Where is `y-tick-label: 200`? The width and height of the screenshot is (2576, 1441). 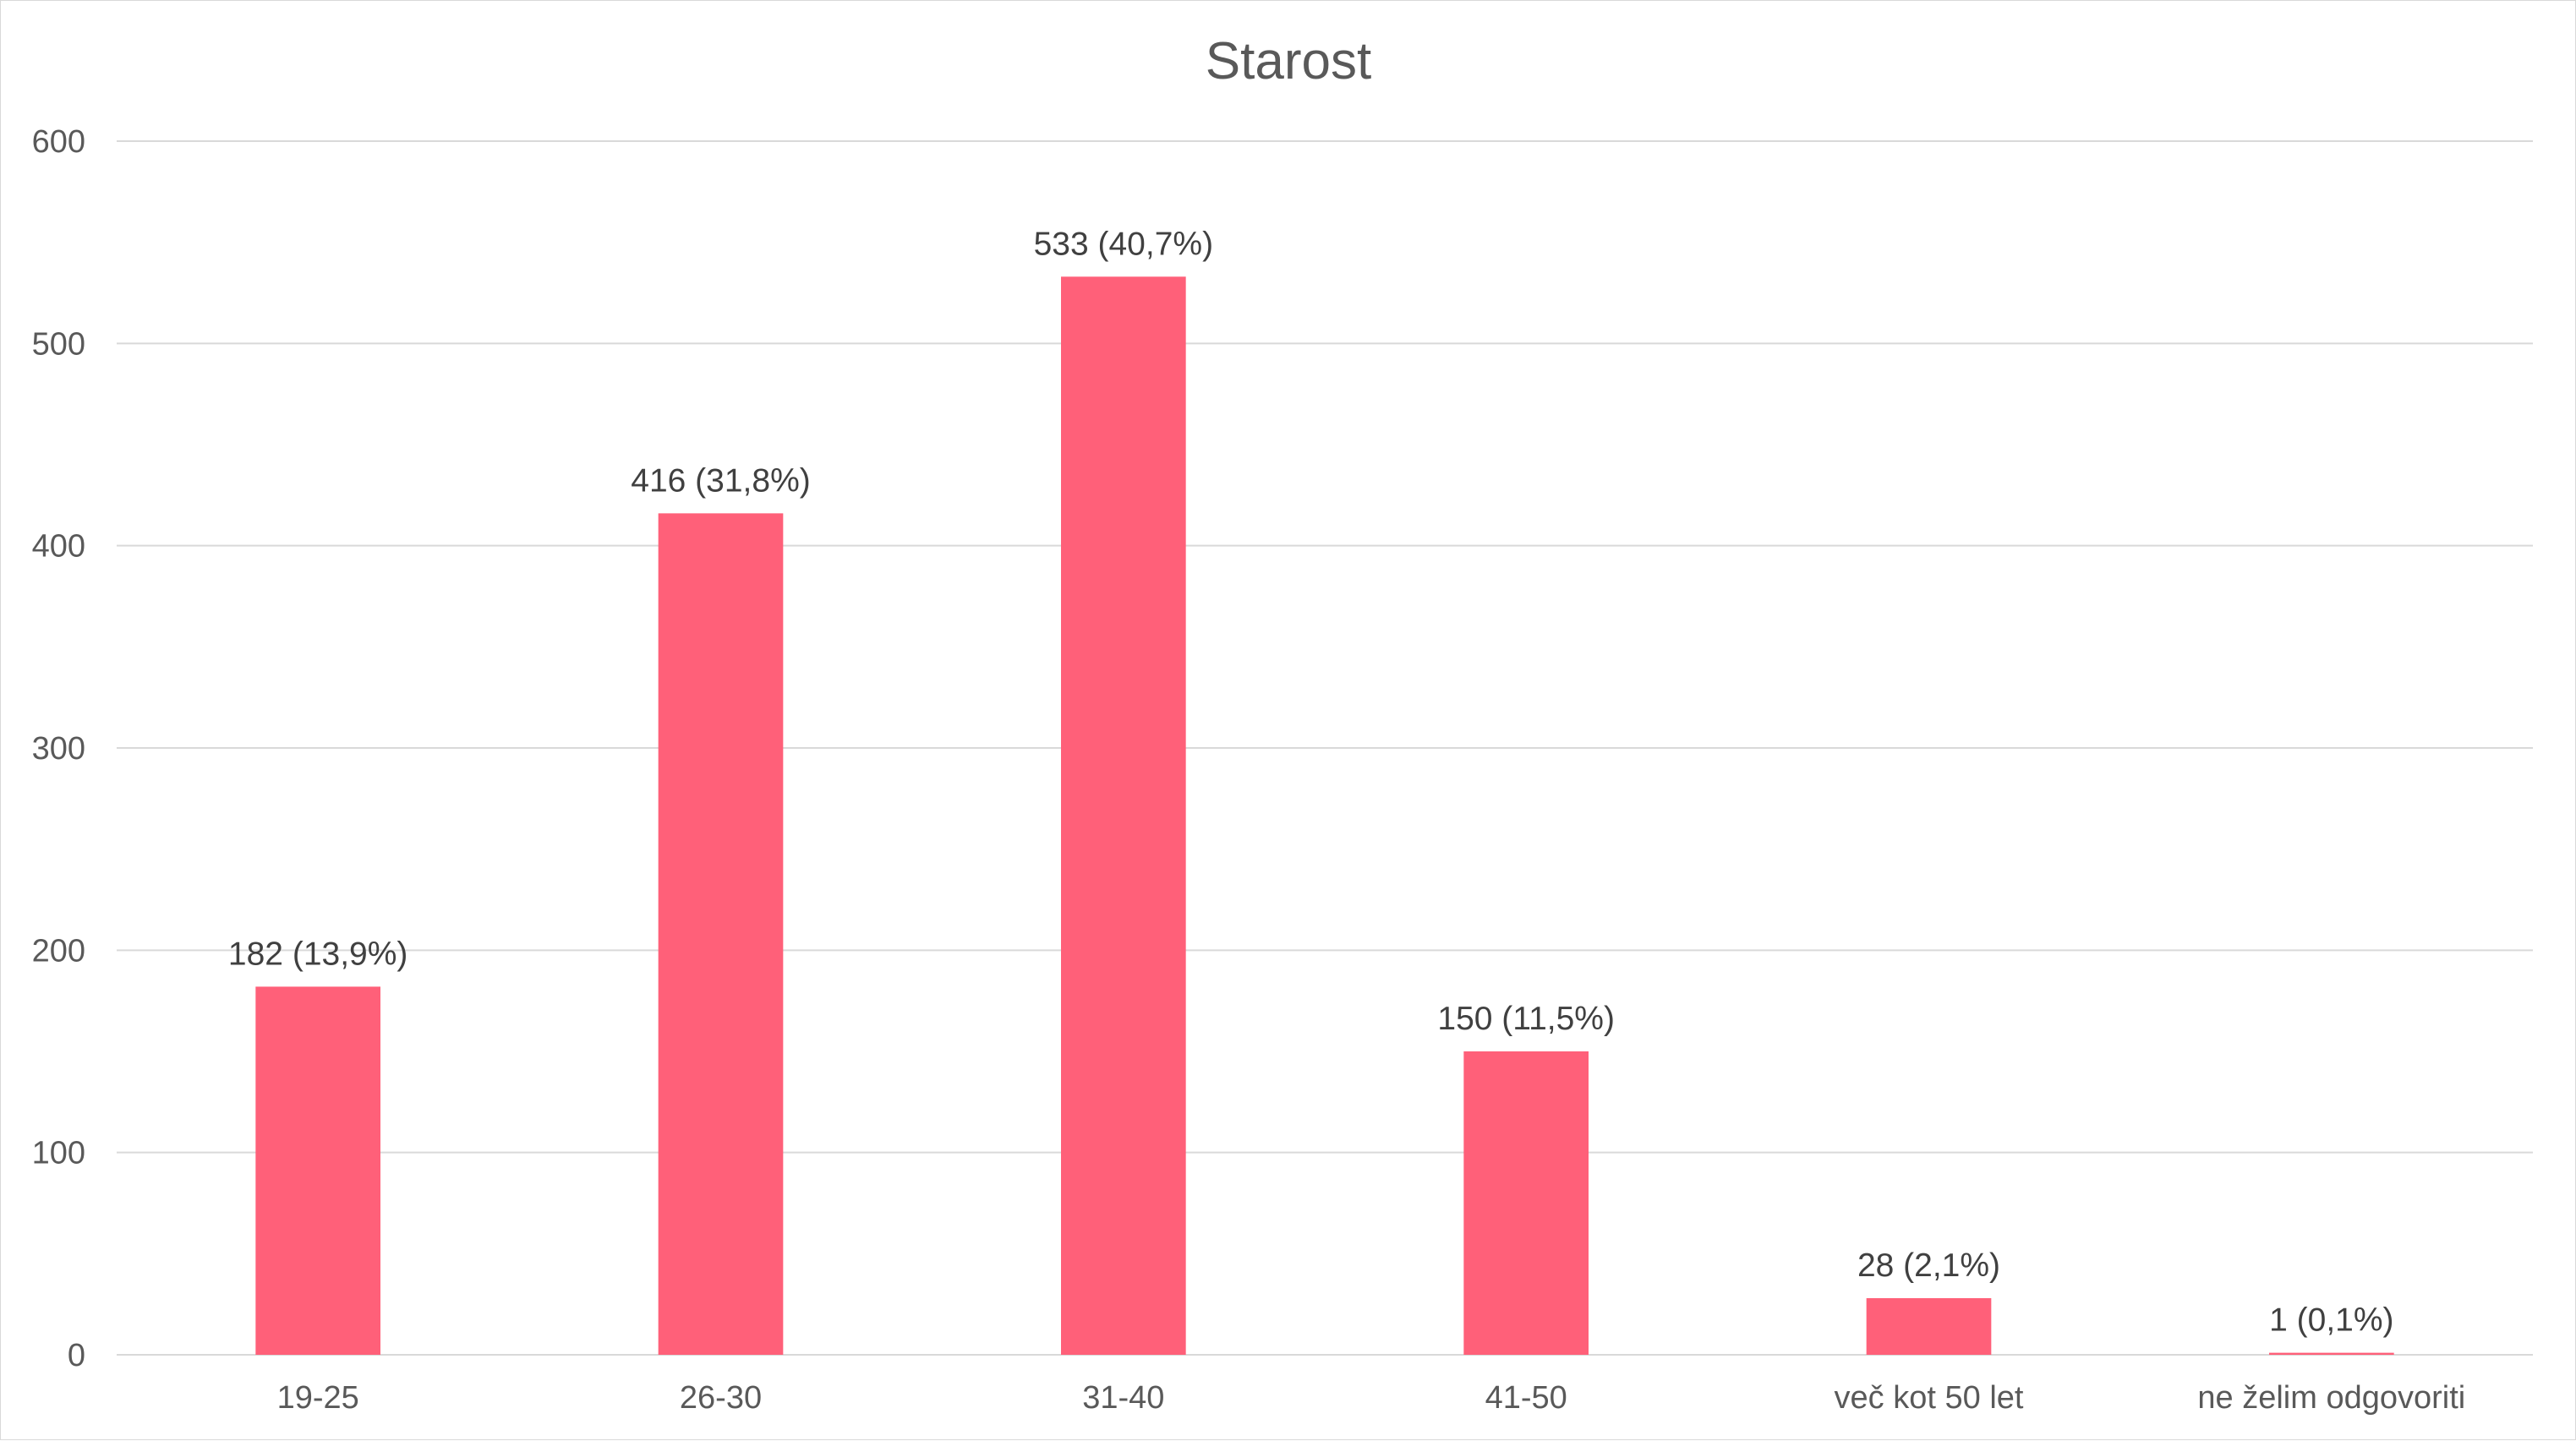
y-tick-label: 200 is located at coordinates (59, 951).